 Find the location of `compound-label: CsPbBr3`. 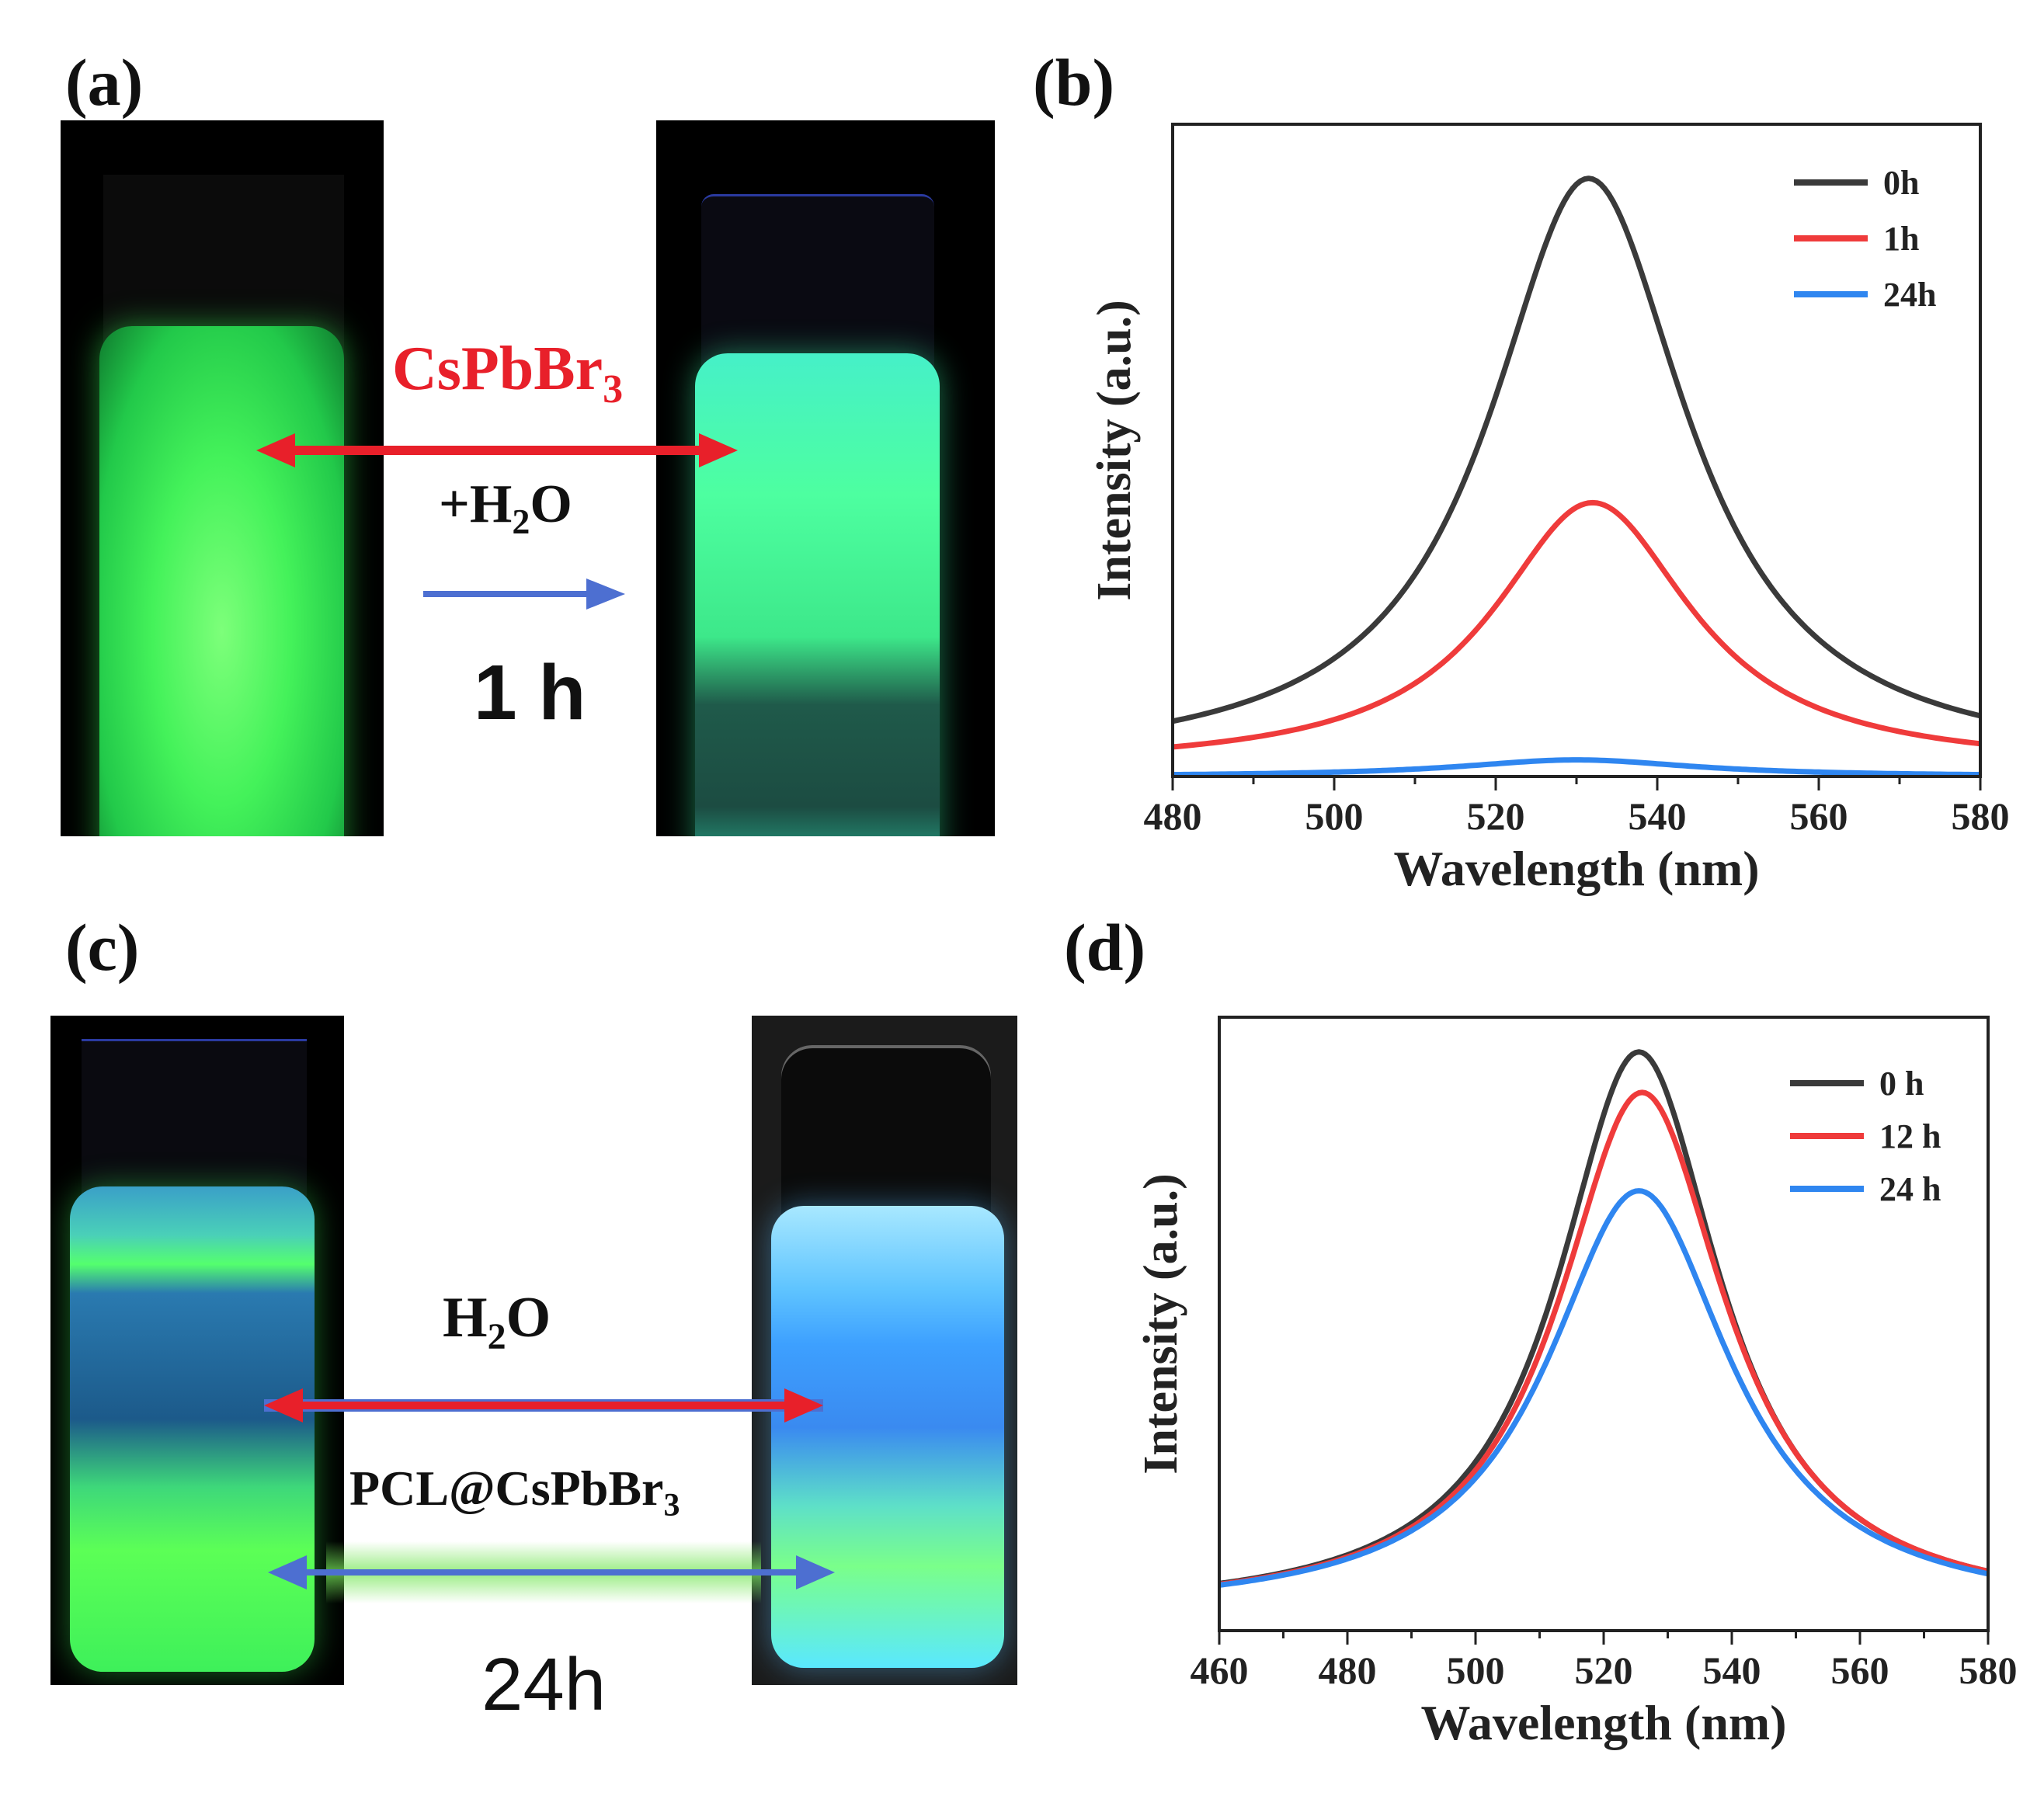

compound-label: CsPbBr3 is located at coordinates (508, 373).